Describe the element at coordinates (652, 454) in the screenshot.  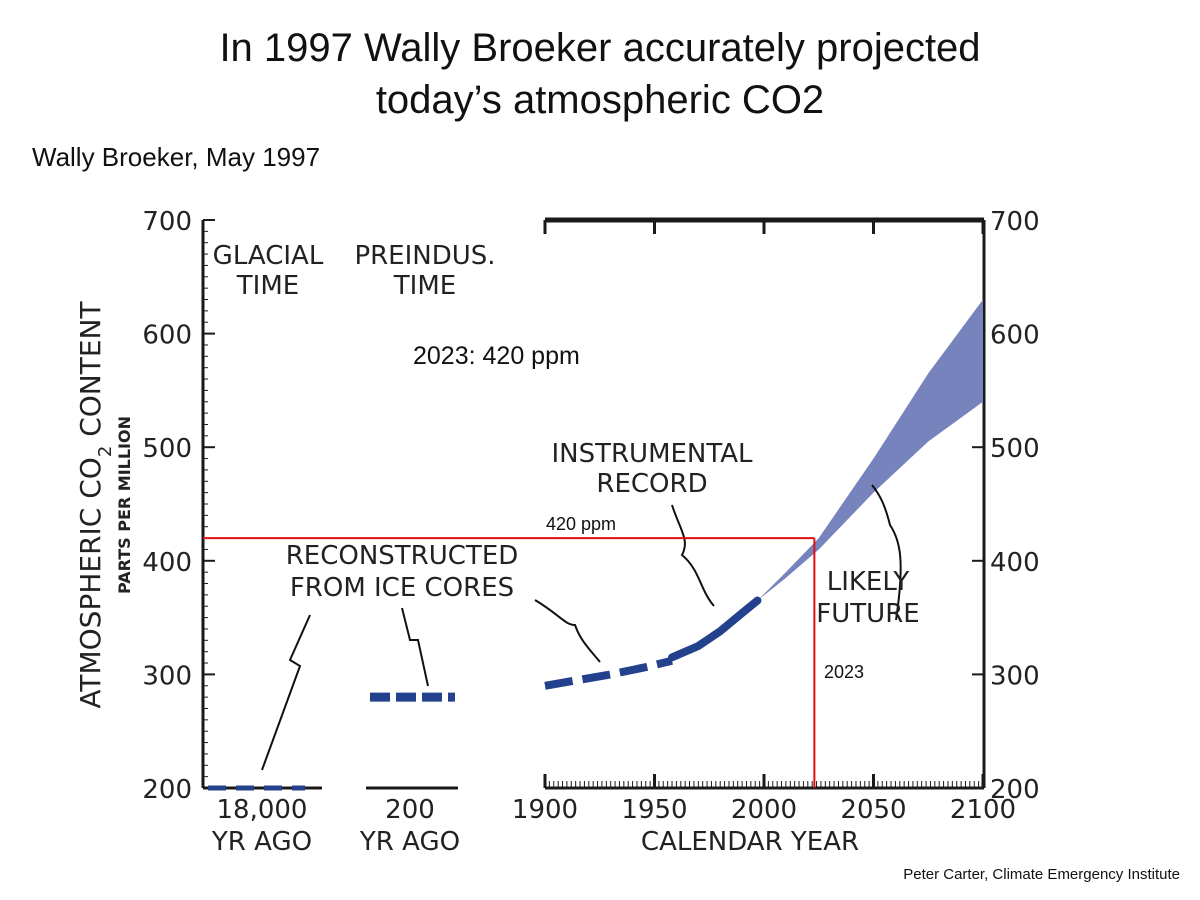
I see `annotation-instrumental: INSTRUMENTAL` at that location.